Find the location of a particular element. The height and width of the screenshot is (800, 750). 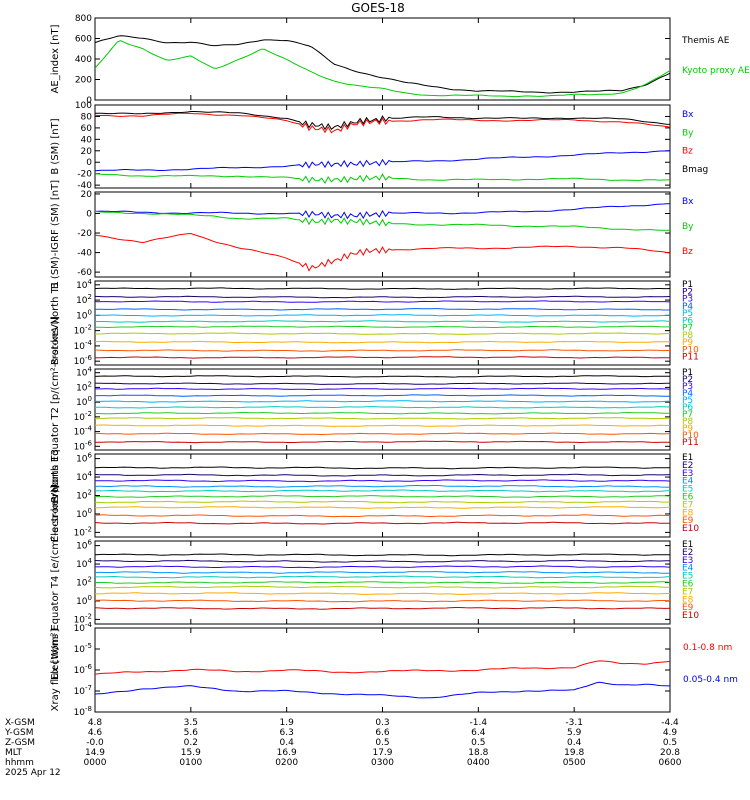

footer-cell: 0500 is located at coordinates (574, 763).